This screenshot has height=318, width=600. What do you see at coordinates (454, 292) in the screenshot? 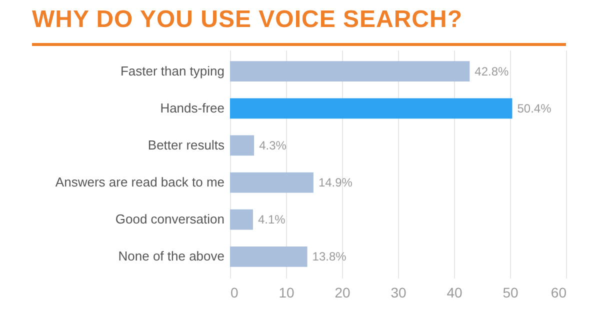
I see `x-tick-label: 40` at bounding box center [454, 292].